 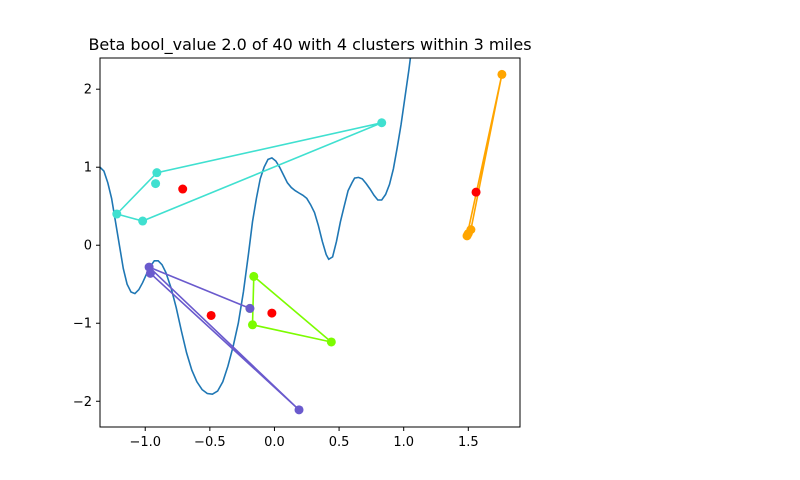 What do you see at coordinates (403, 442) in the screenshot?
I see `x-tick-label-4: 1.0` at bounding box center [403, 442].